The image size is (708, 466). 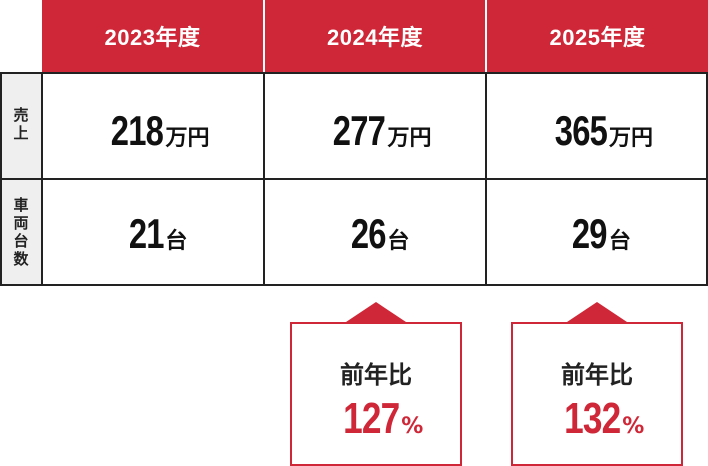 I want to click on yoy-value-2024: 127, so click(x=371, y=418).